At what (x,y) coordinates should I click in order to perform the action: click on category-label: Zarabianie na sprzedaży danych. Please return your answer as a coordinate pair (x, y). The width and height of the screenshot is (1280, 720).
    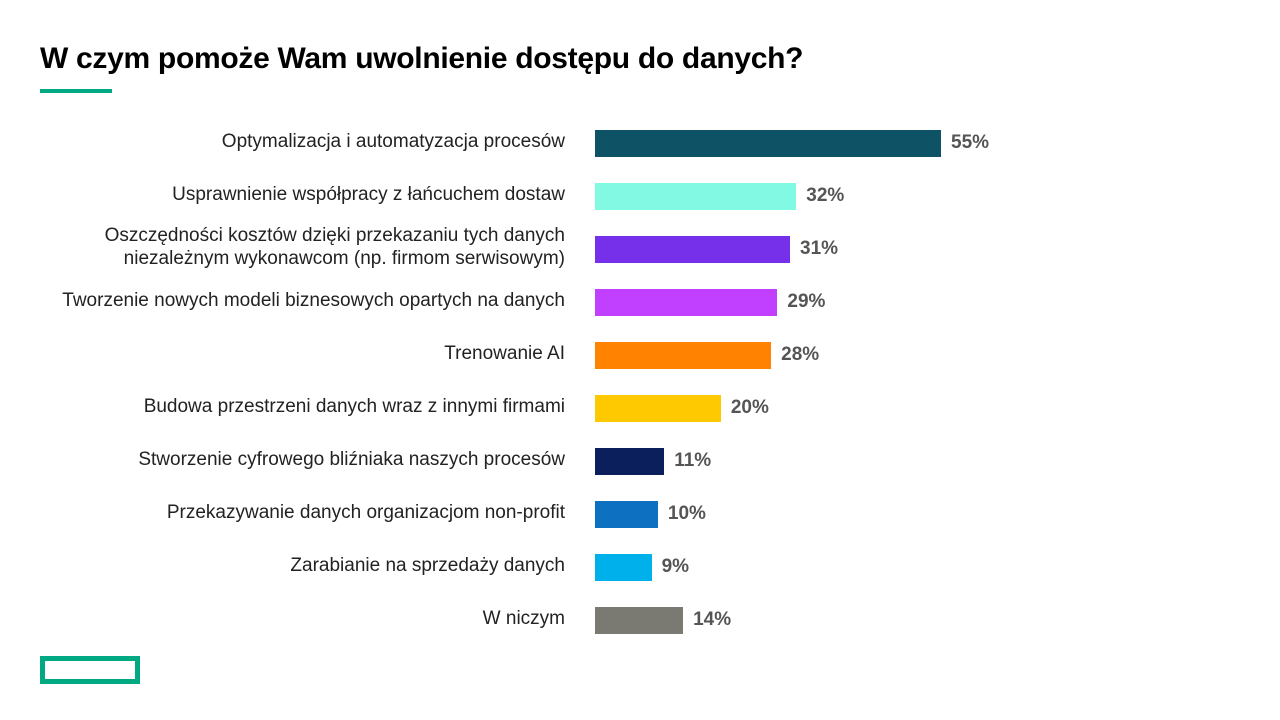
    Looking at the image, I should click on (427, 565).